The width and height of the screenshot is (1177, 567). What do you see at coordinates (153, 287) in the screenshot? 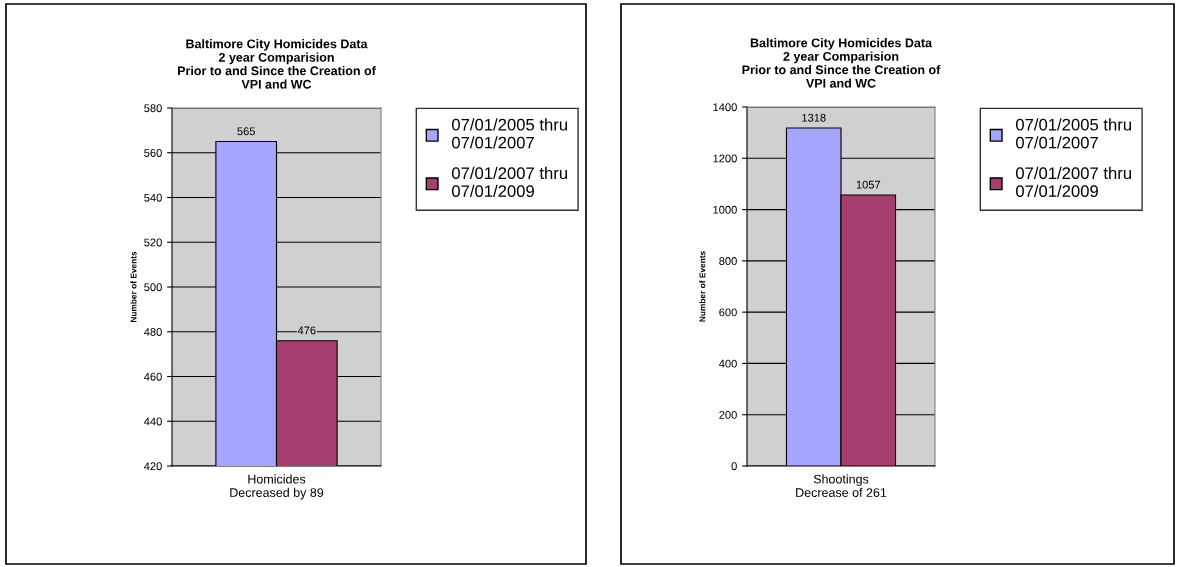
I see `y-tick-label: 500` at bounding box center [153, 287].